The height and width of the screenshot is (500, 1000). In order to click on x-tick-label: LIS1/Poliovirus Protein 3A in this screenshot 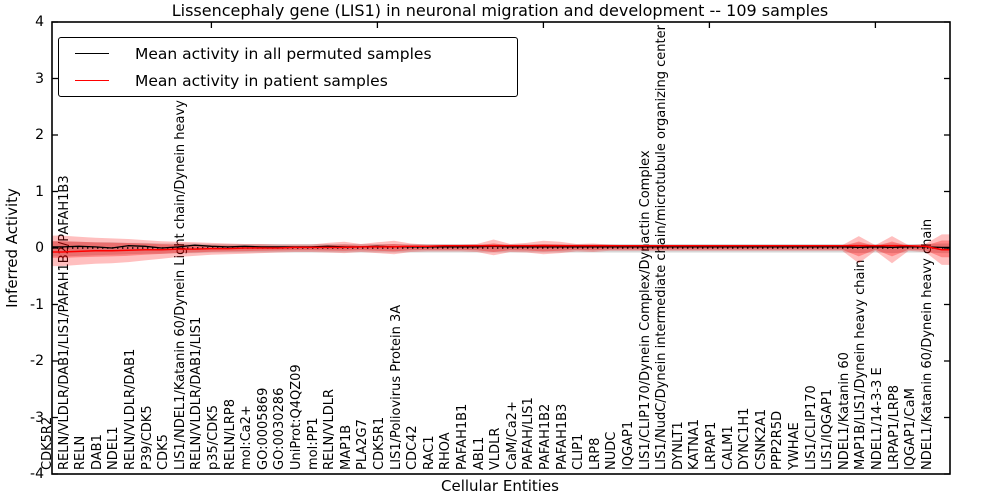, I will do `click(396, 387)`.